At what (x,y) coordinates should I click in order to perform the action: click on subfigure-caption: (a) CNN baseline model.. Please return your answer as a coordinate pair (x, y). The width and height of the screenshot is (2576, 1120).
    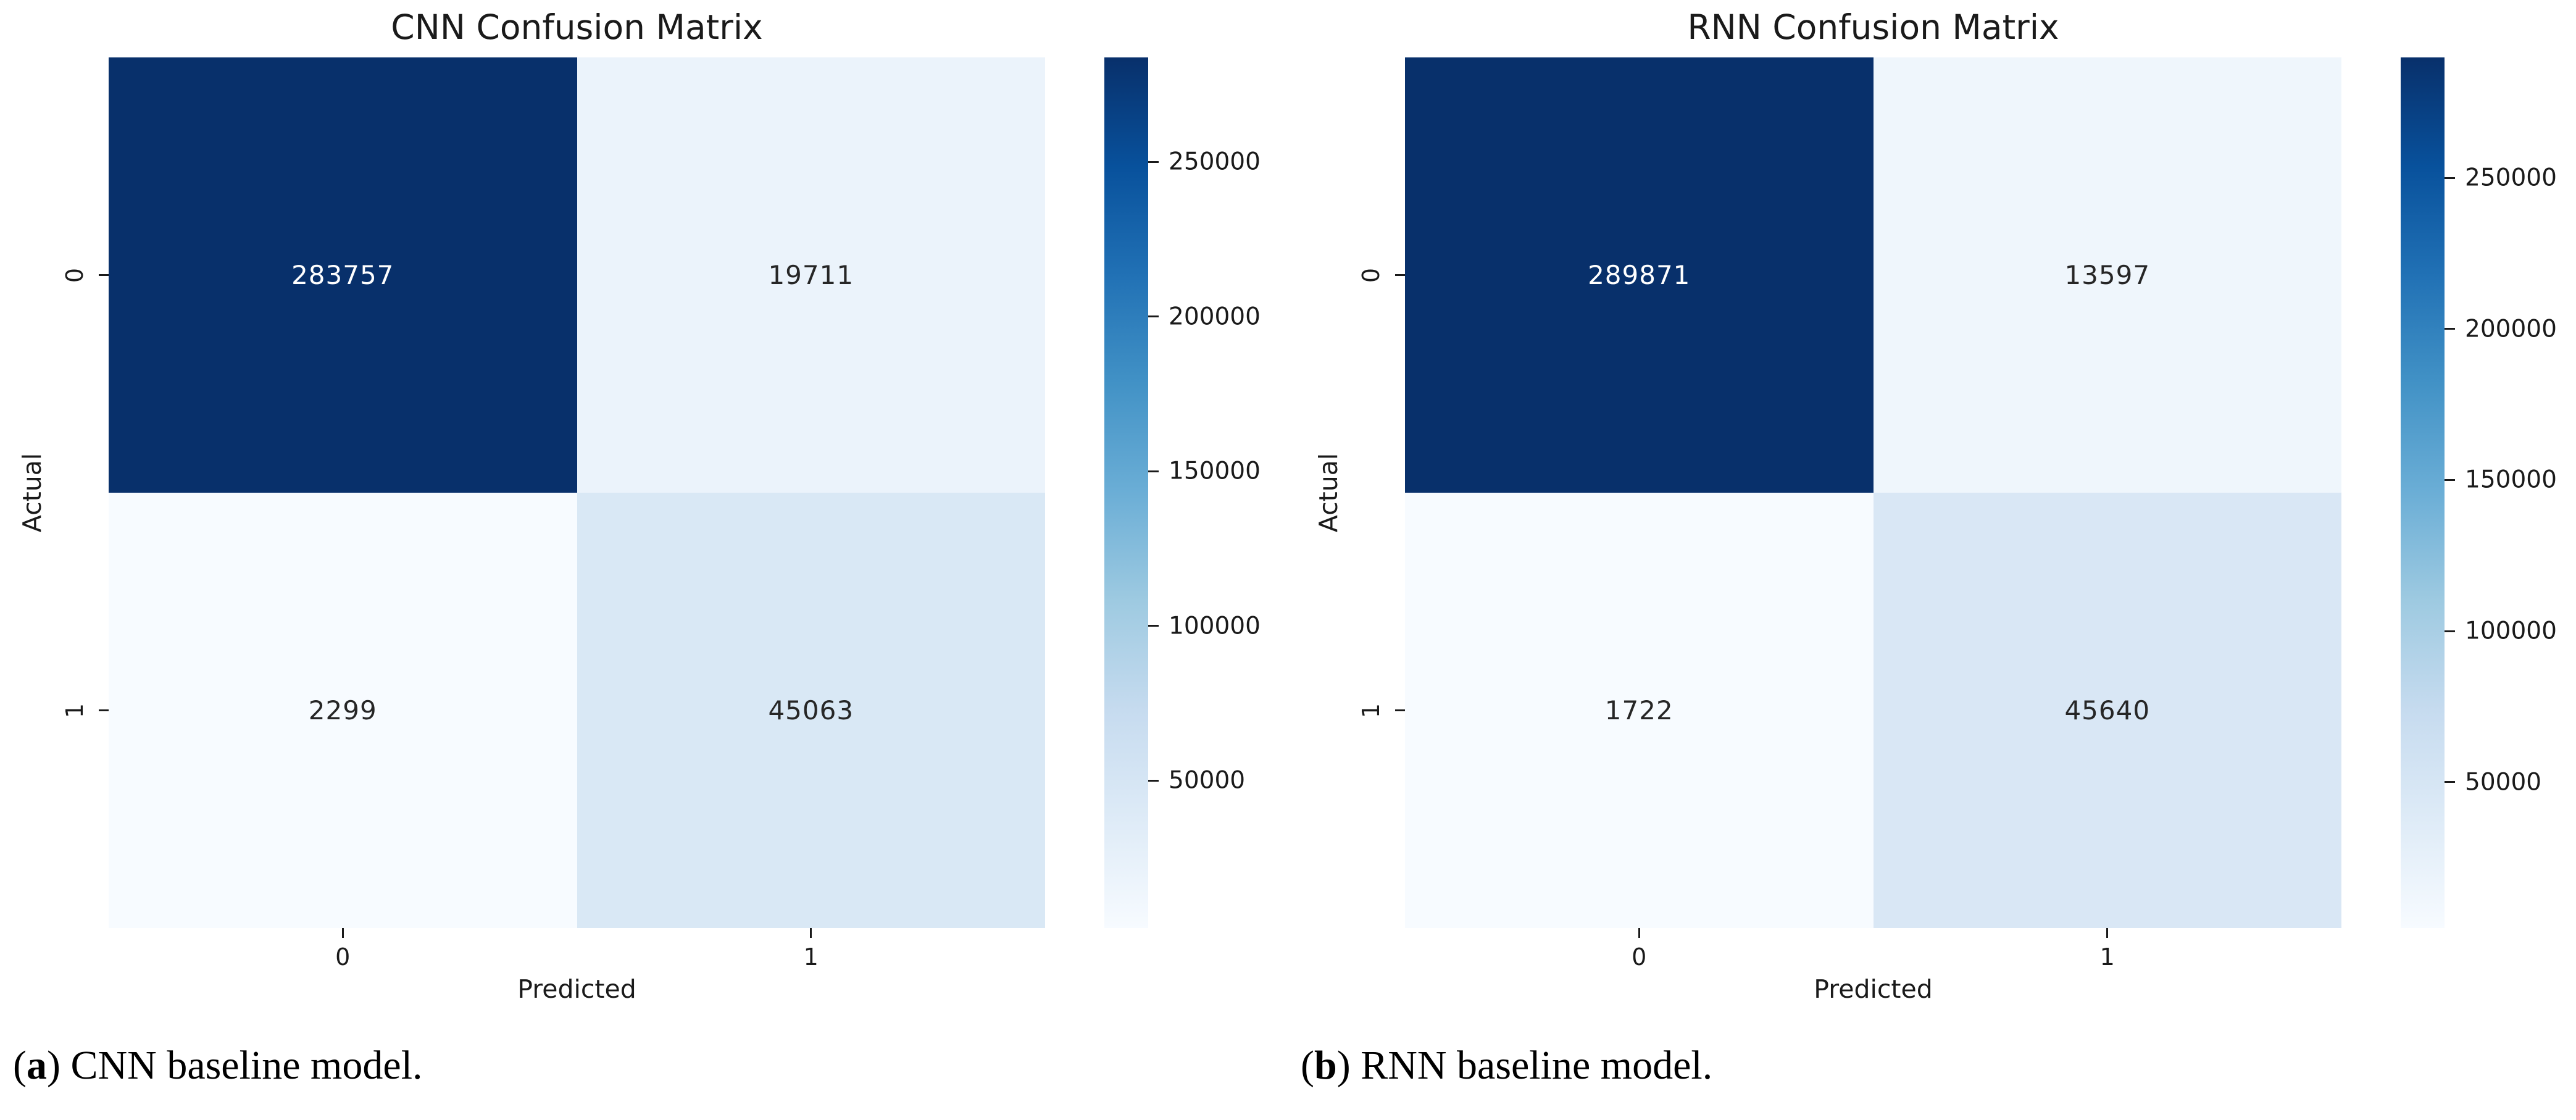
    Looking at the image, I should click on (218, 1065).